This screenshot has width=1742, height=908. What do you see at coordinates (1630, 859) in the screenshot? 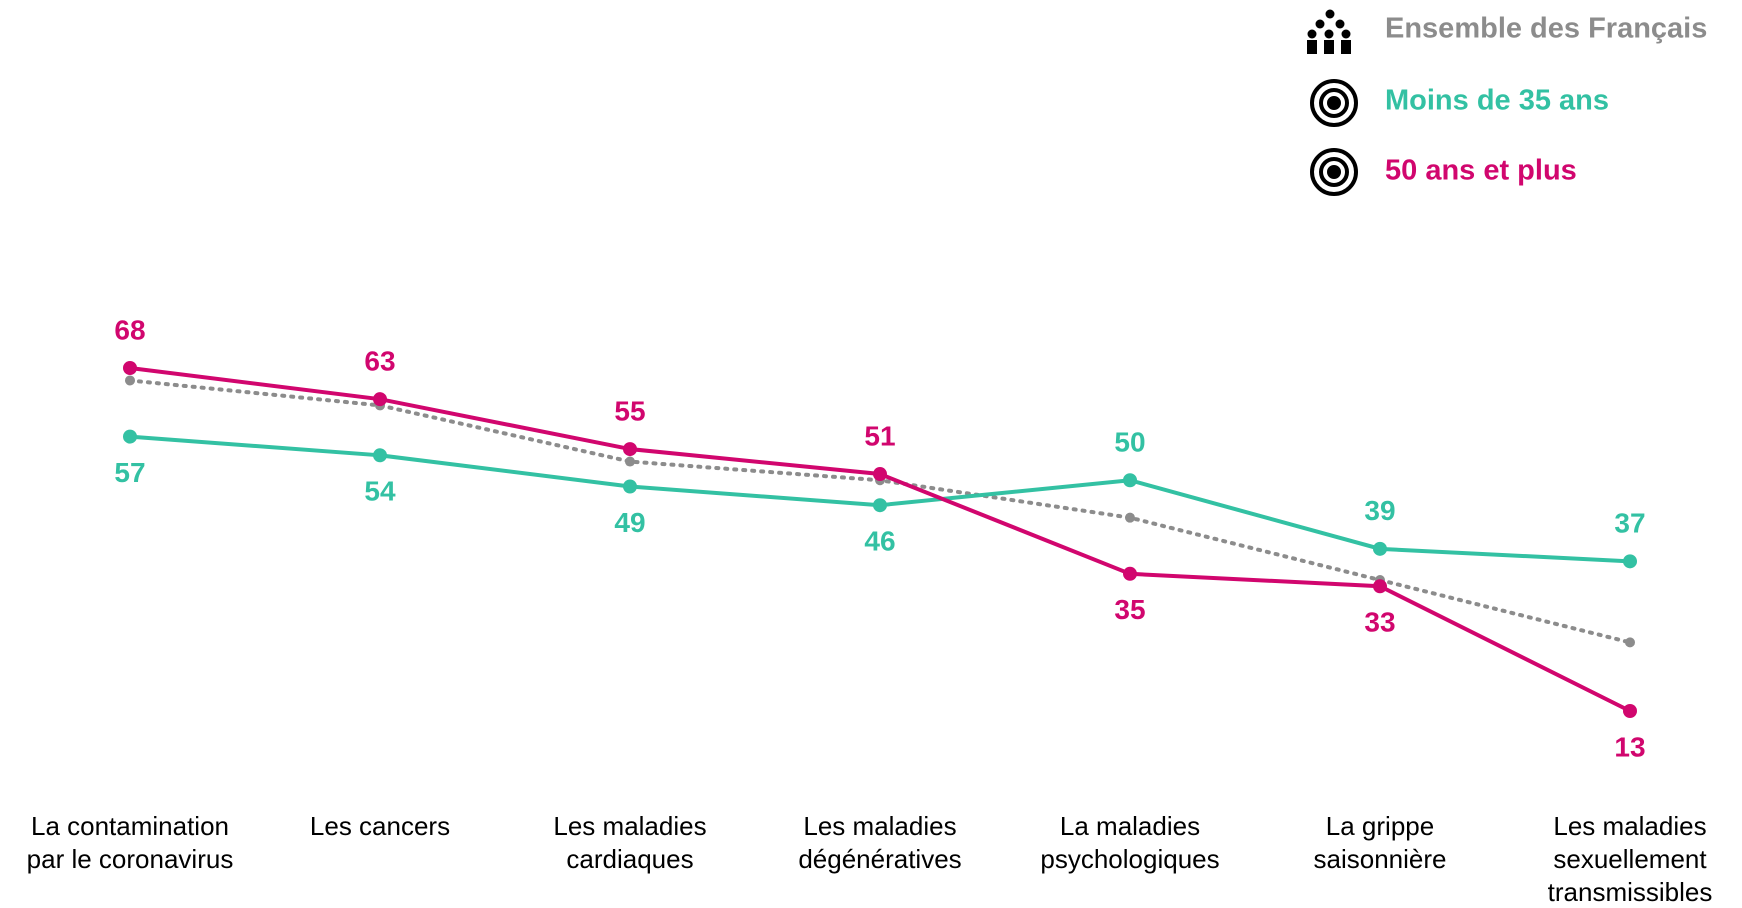
I see `x-tick-label: Les maladies sexuellement transmissibles` at bounding box center [1630, 859].